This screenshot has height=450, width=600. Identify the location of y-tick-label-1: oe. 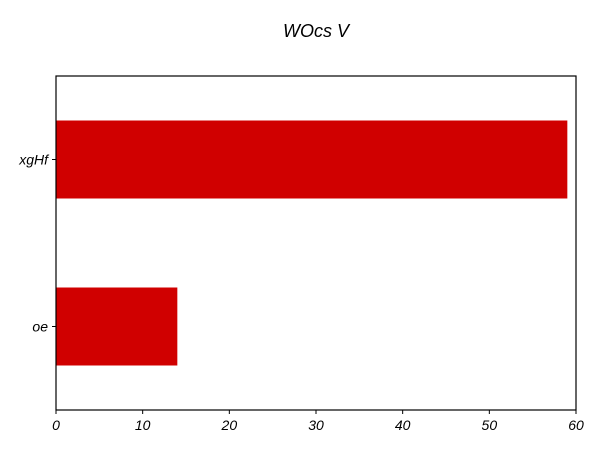
(40, 327).